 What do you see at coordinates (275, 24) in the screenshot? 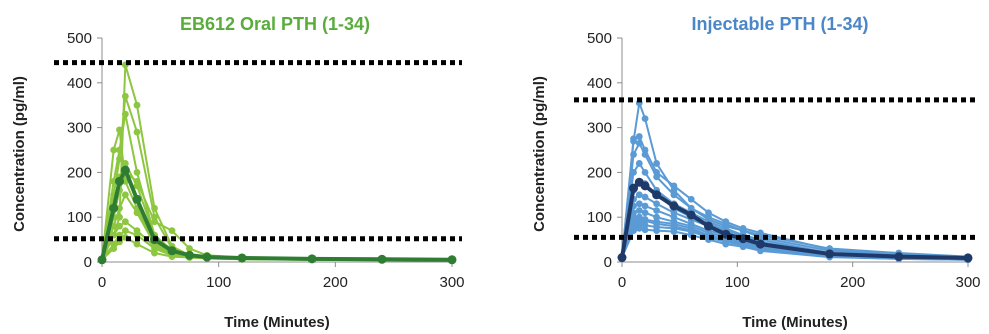
I see `chart-title: EB612 Oral PTH (1-34)` at bounding box center [275, 24].